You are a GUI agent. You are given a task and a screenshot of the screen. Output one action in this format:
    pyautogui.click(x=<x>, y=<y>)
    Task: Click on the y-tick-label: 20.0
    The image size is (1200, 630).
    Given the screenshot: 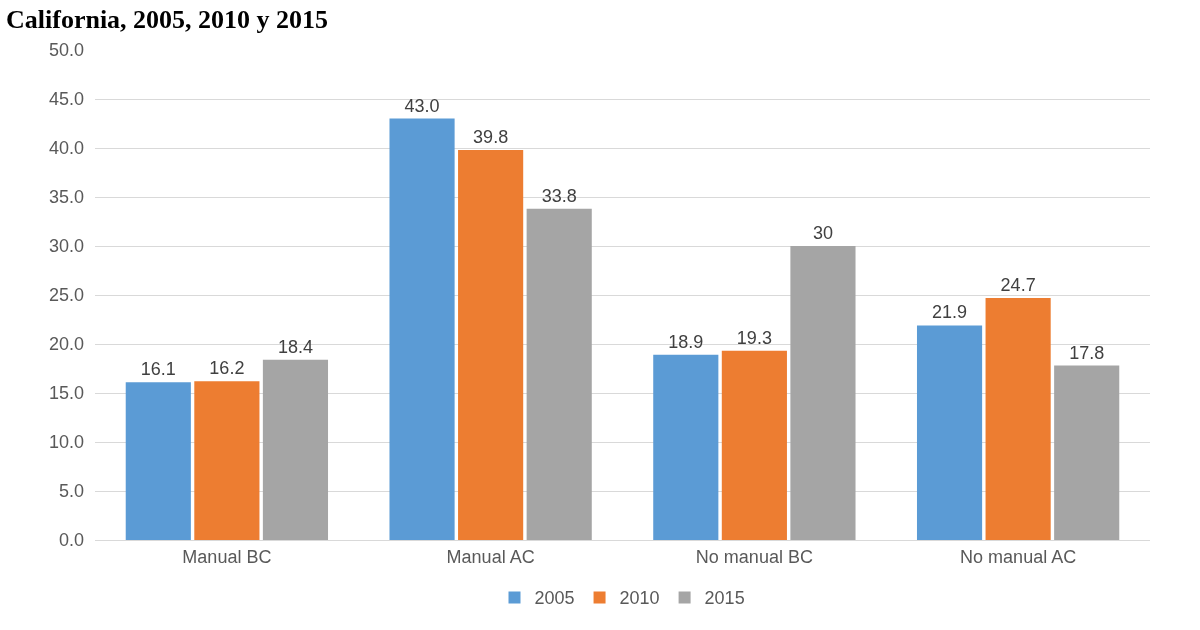 What is the action you would take?
    pyautogui.click(x=66, y=344)
    